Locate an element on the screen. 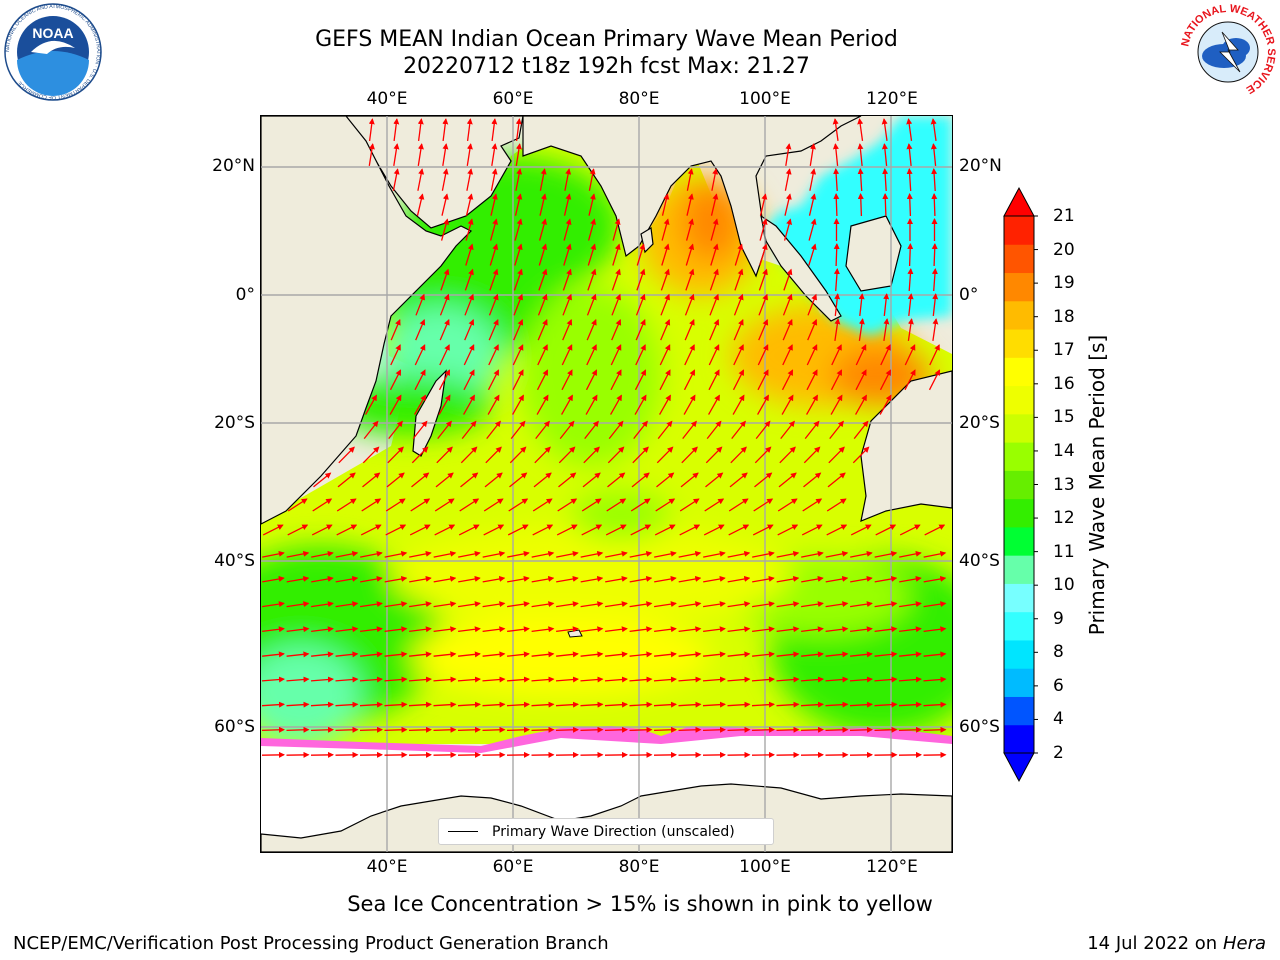 The image size is (1280, 960). colorbar-tick-label: 13 is located at coordinates (1064, 484).